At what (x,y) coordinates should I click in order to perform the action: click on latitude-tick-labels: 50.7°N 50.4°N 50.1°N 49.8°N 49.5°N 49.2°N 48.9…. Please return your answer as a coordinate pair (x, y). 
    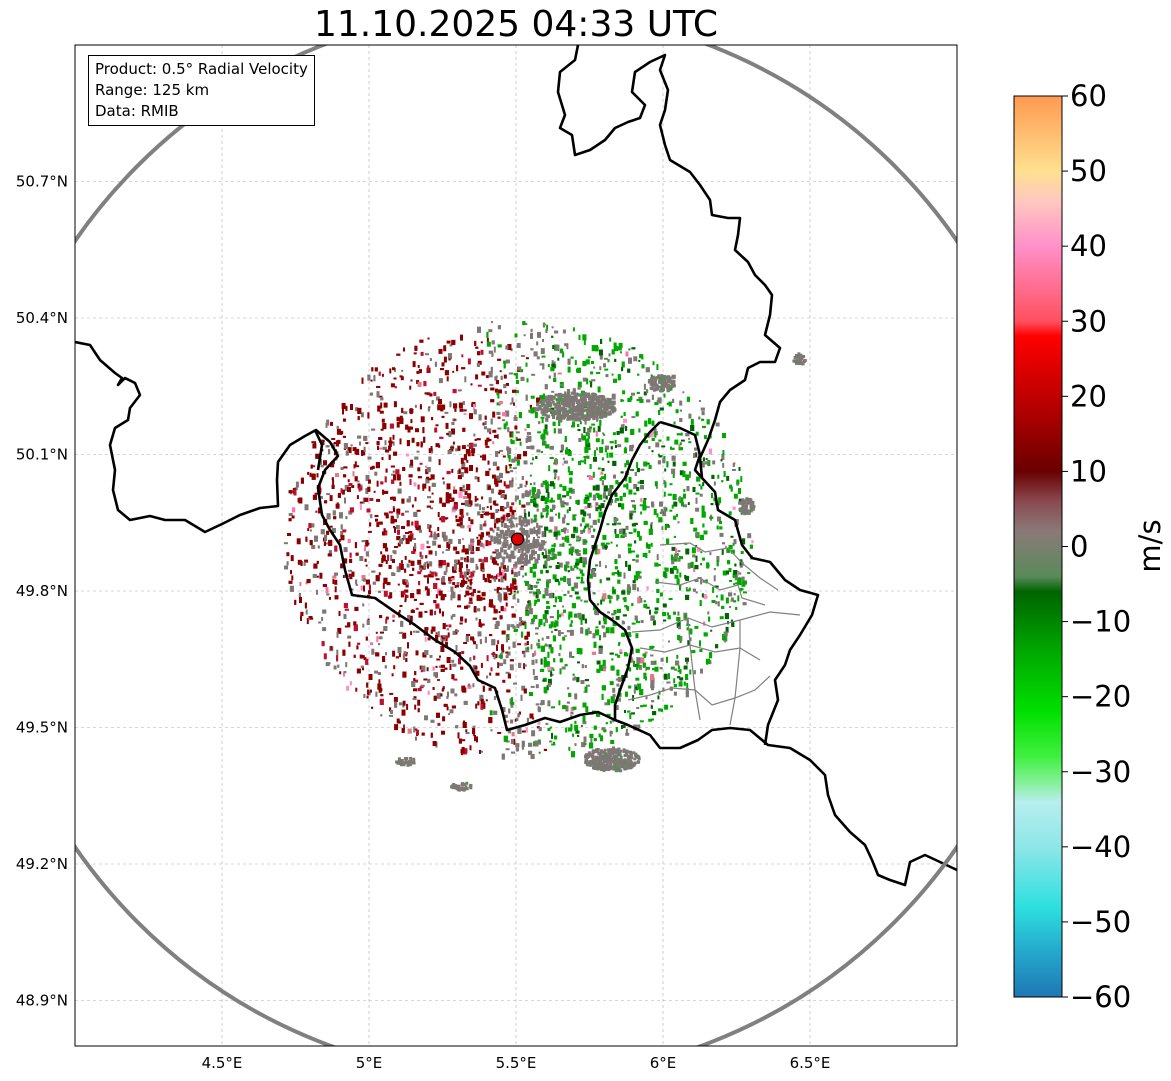
    Looking at the image, I should click on (42, 591).